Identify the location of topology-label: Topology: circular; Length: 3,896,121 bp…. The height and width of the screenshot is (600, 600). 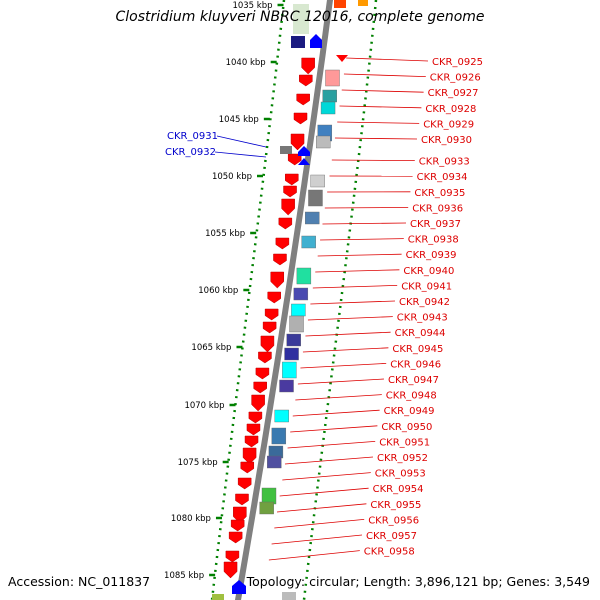
(418, 581).